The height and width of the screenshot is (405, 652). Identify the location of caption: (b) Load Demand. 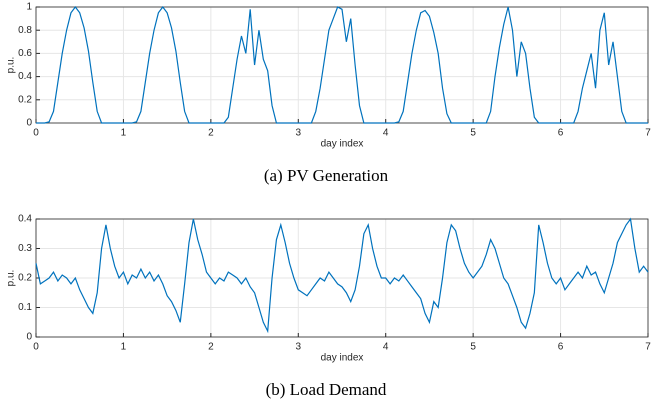
(326, 389).